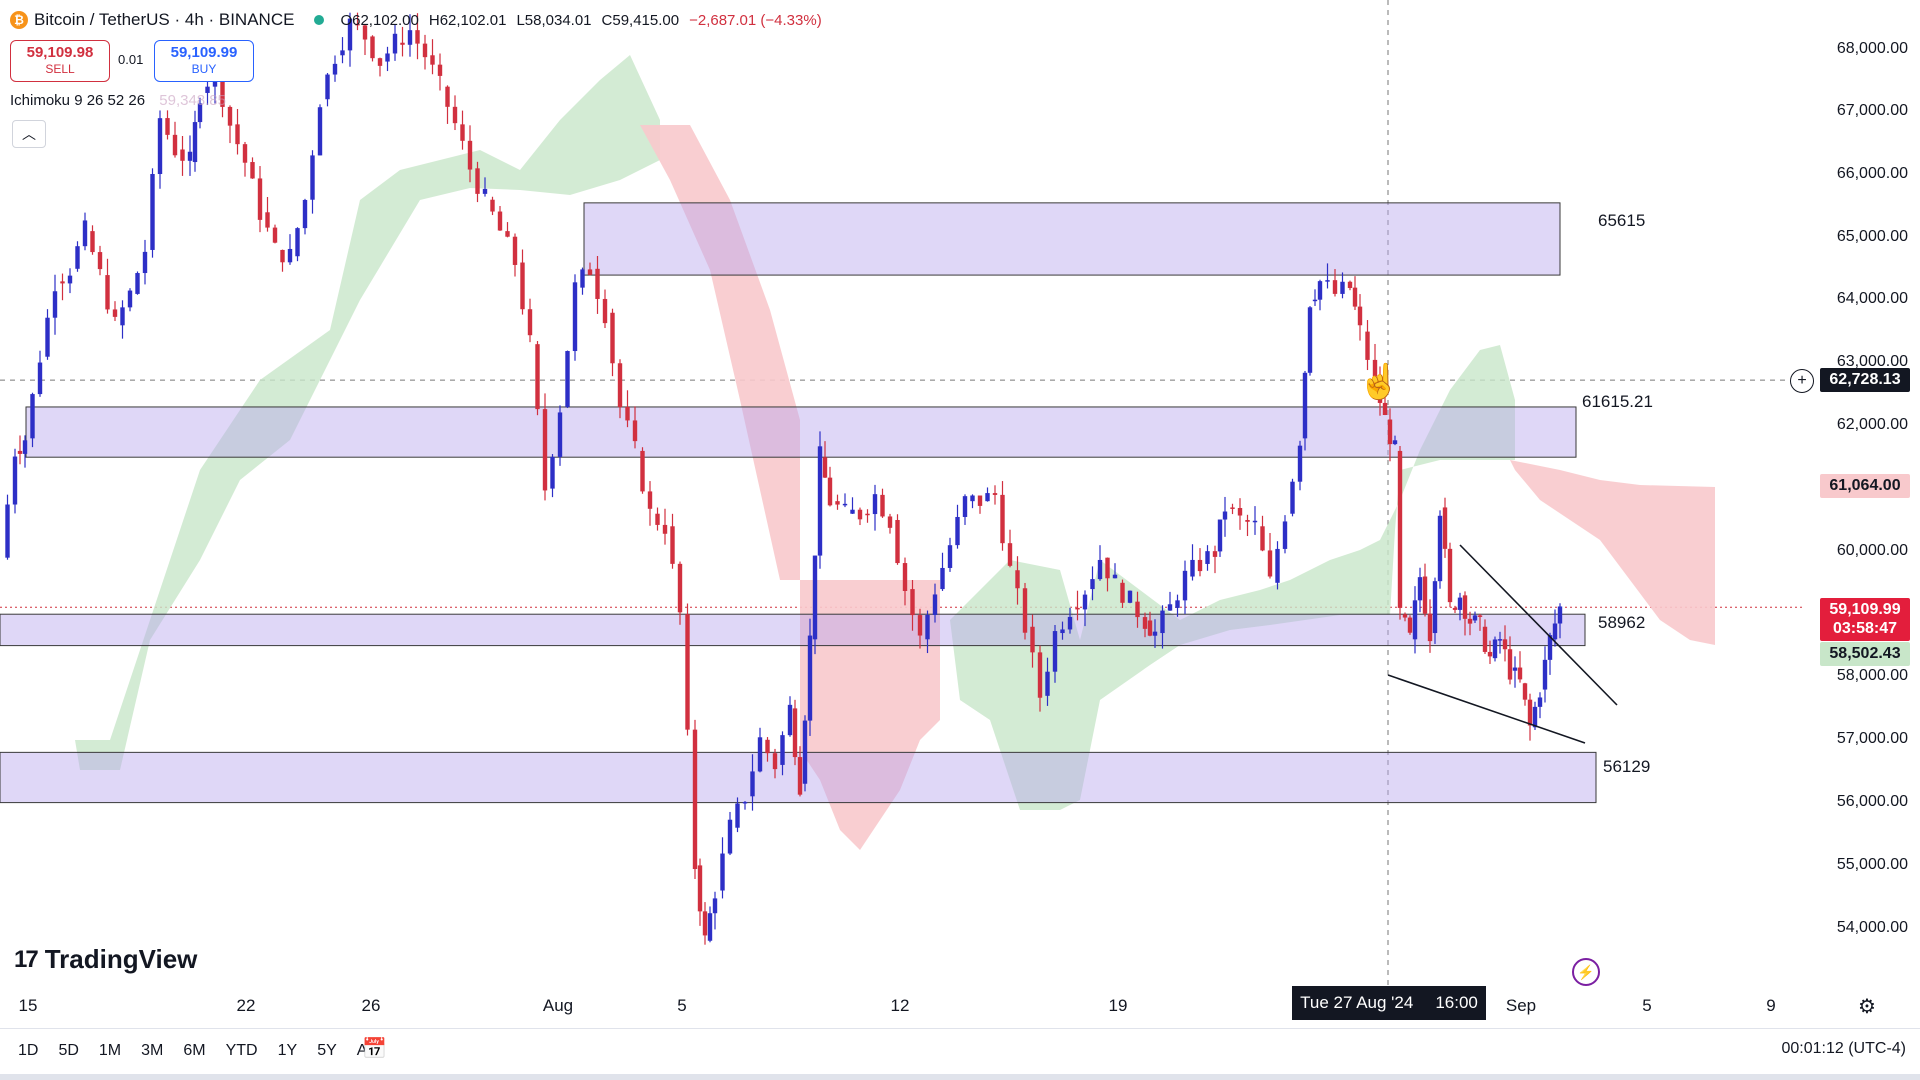 This screenshot has height=1080, width=1920. Describe the element at coordinates (1867, 1007) in the screenshot. I see `settings-gear-icon: ⚙` at that location.